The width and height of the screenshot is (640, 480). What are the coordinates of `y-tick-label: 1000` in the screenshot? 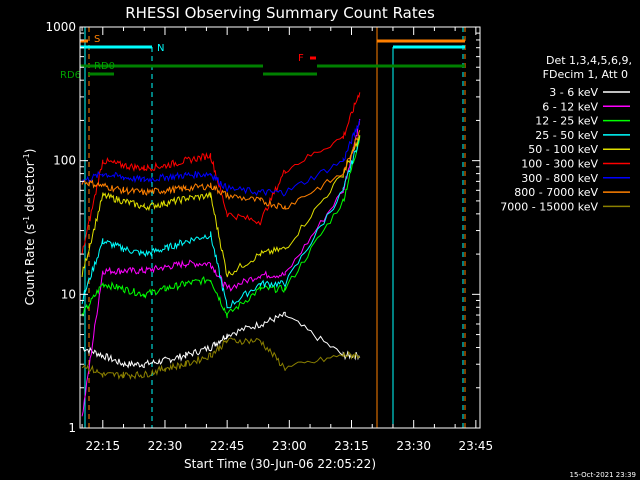 It's located at (60, 27).